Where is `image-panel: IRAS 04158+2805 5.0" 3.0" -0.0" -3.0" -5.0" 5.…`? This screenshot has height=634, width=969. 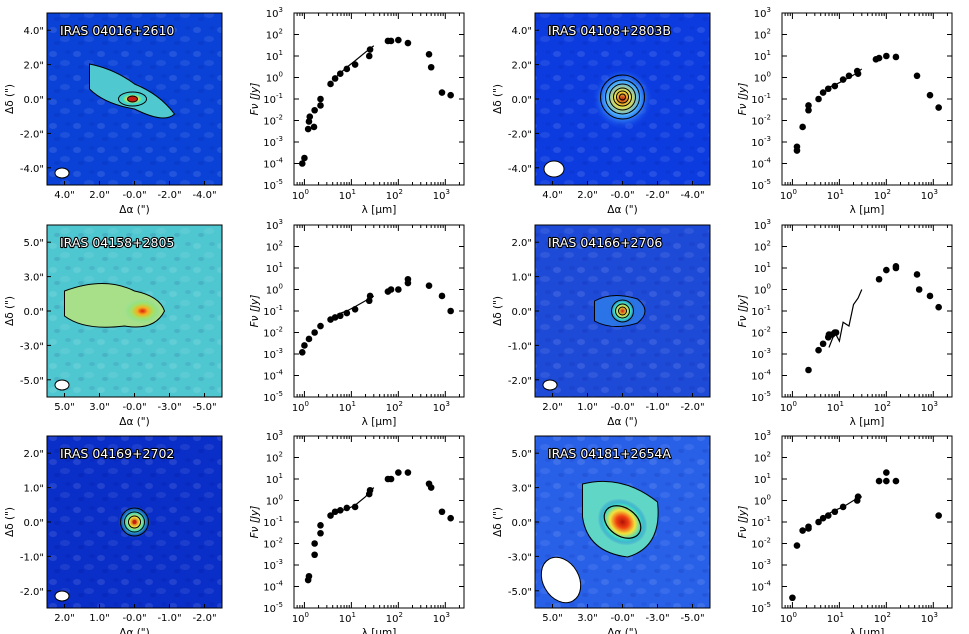 image-panel: IRAS 04158+2805 5.0" 3.0" -0.0" -3.0" -5.0" 5.… is located at coordinates (113, 326).